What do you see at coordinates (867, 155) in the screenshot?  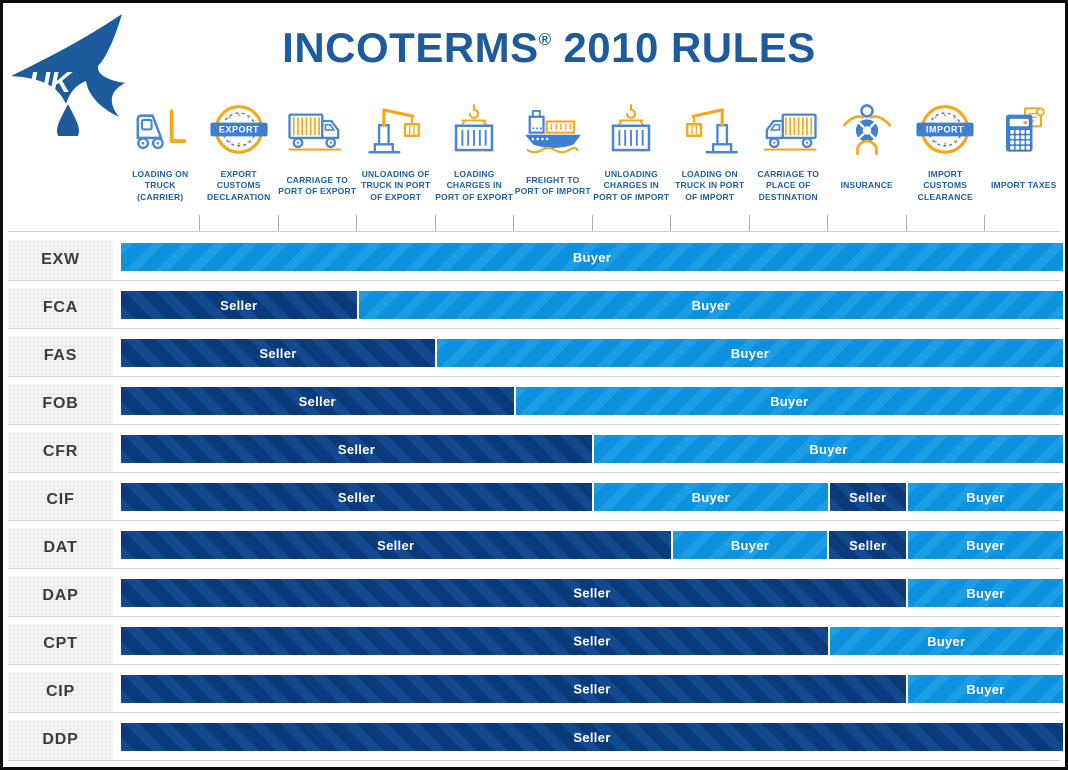 I see `stage-column-10: INSURANCE` at bounding box center [867, 155].